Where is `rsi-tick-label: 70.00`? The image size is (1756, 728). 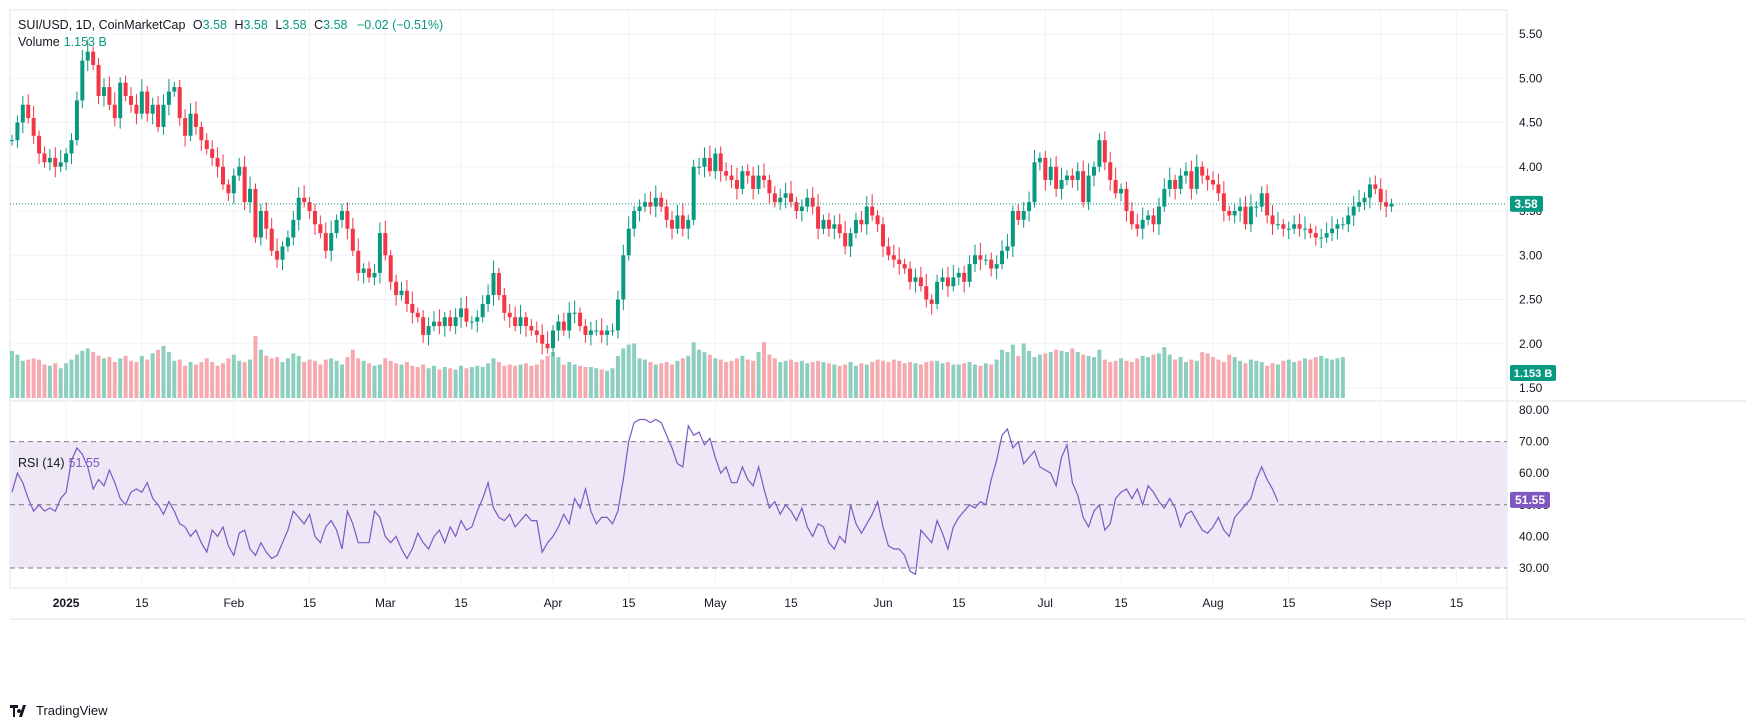
rsi-tick-label: 70.00 is located at coordinates (1534, 442).